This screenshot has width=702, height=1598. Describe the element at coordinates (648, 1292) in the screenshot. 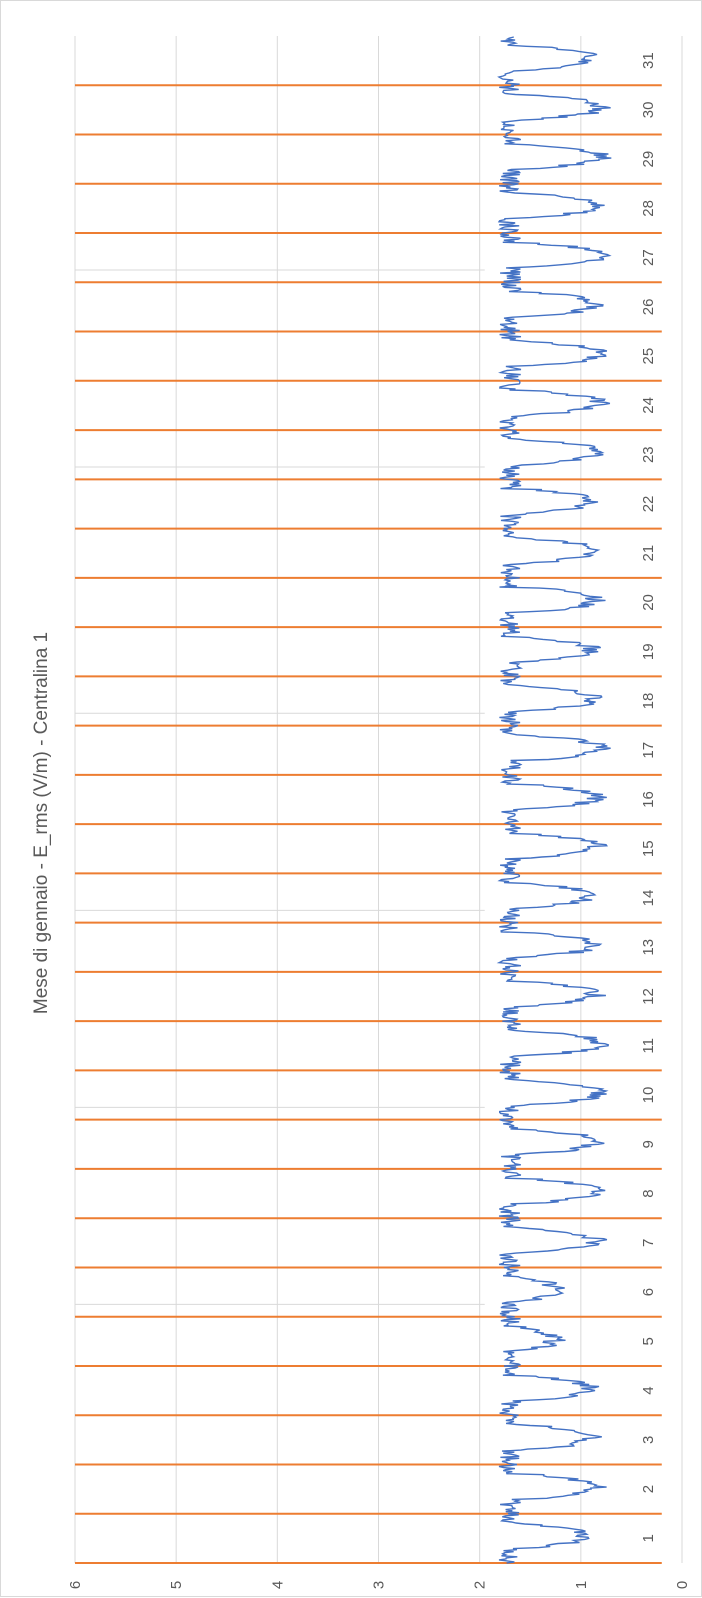

I see `x-tick-label-6: 6` at that location.